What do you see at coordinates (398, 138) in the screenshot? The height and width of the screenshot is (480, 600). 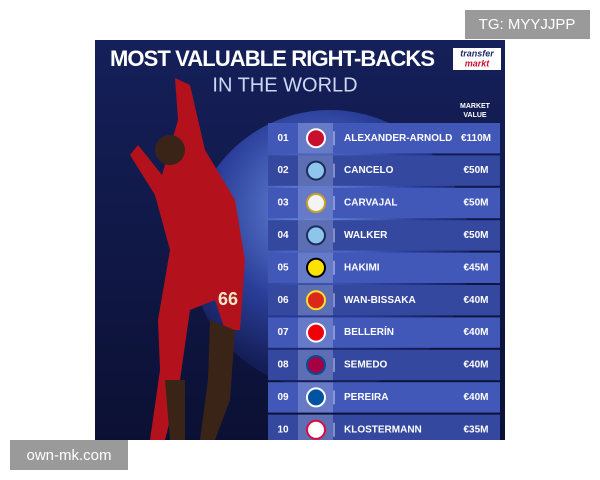 I see `player-name: ALEXANDER-ARNOLD` at bounding box center [398, 138].